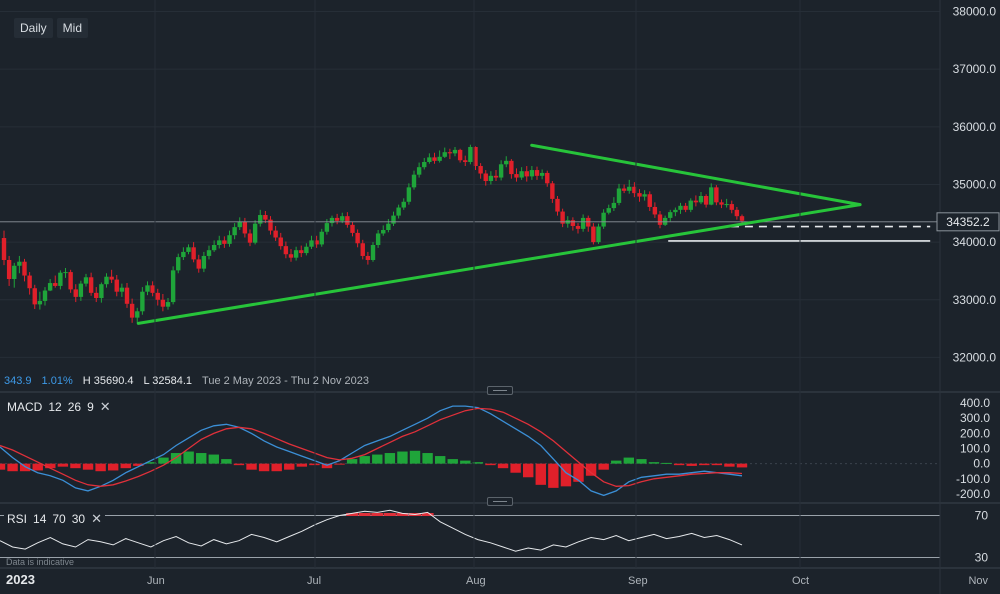 Image resolution: width=1000 pixels, height=594 pixels. Describe the element at coordinates (975, 418) in the screenshot. I see `macd-y-tick-label: 300.0` at that location.